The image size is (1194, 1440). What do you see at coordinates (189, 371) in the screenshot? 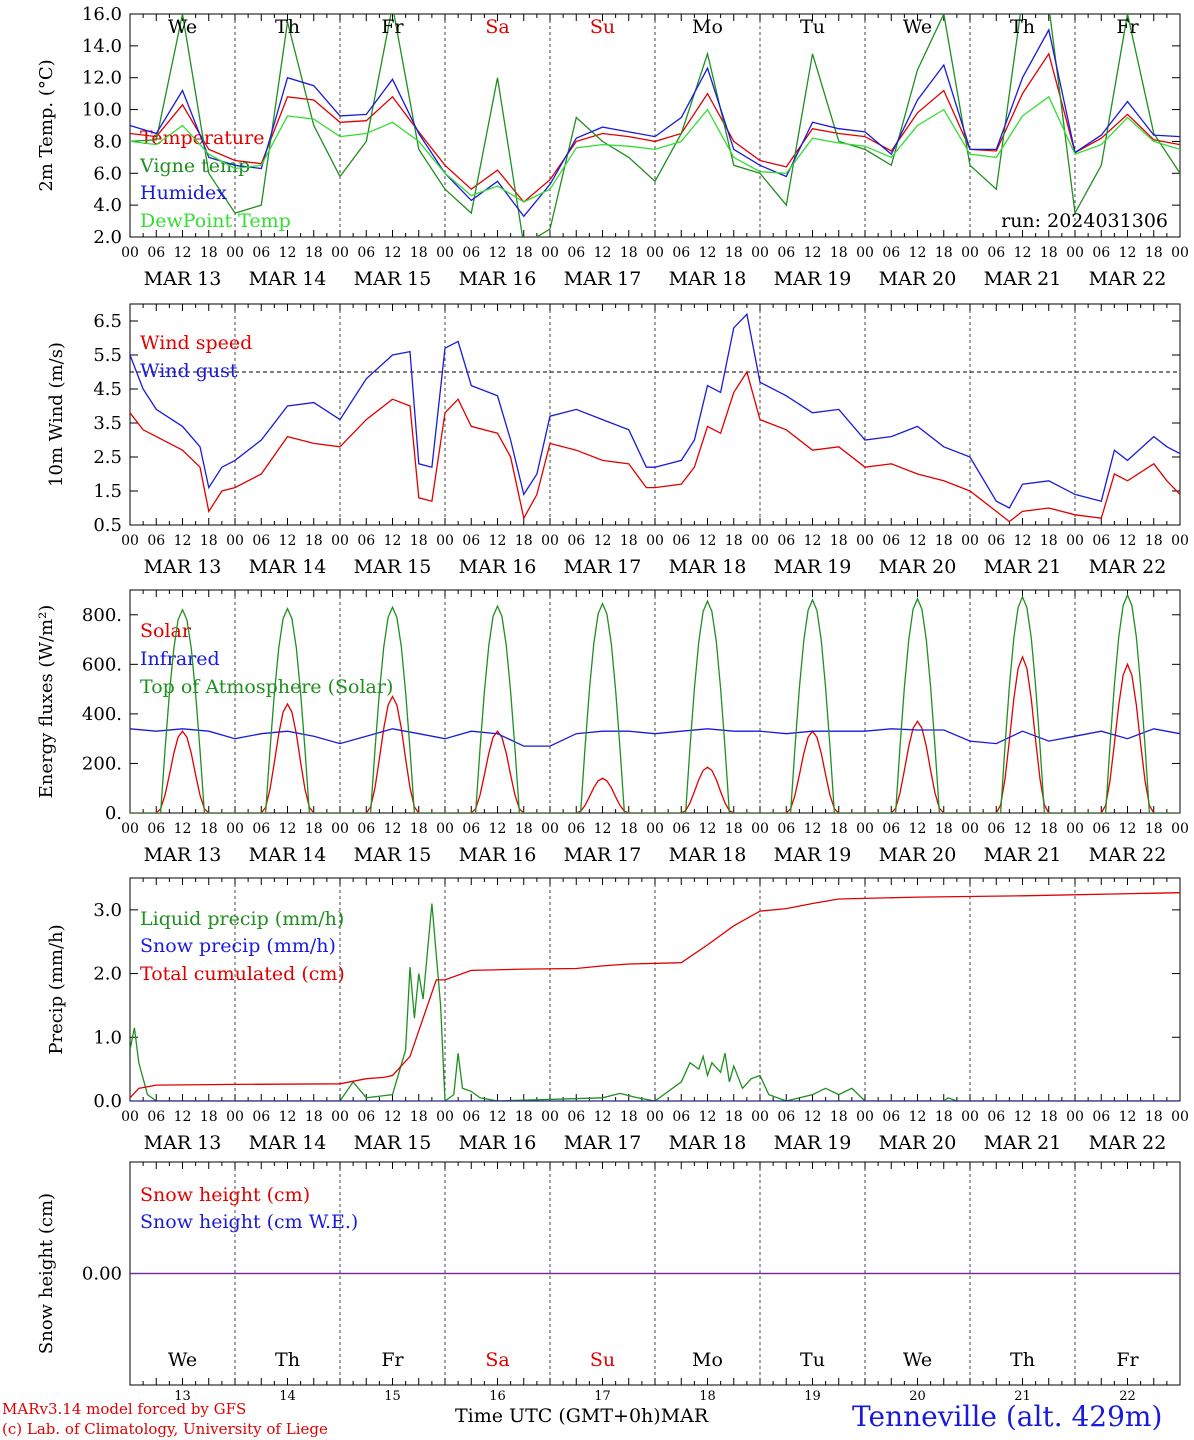
I see `legend-wind-gust: Wind gust` at bounding box center [189, 371].